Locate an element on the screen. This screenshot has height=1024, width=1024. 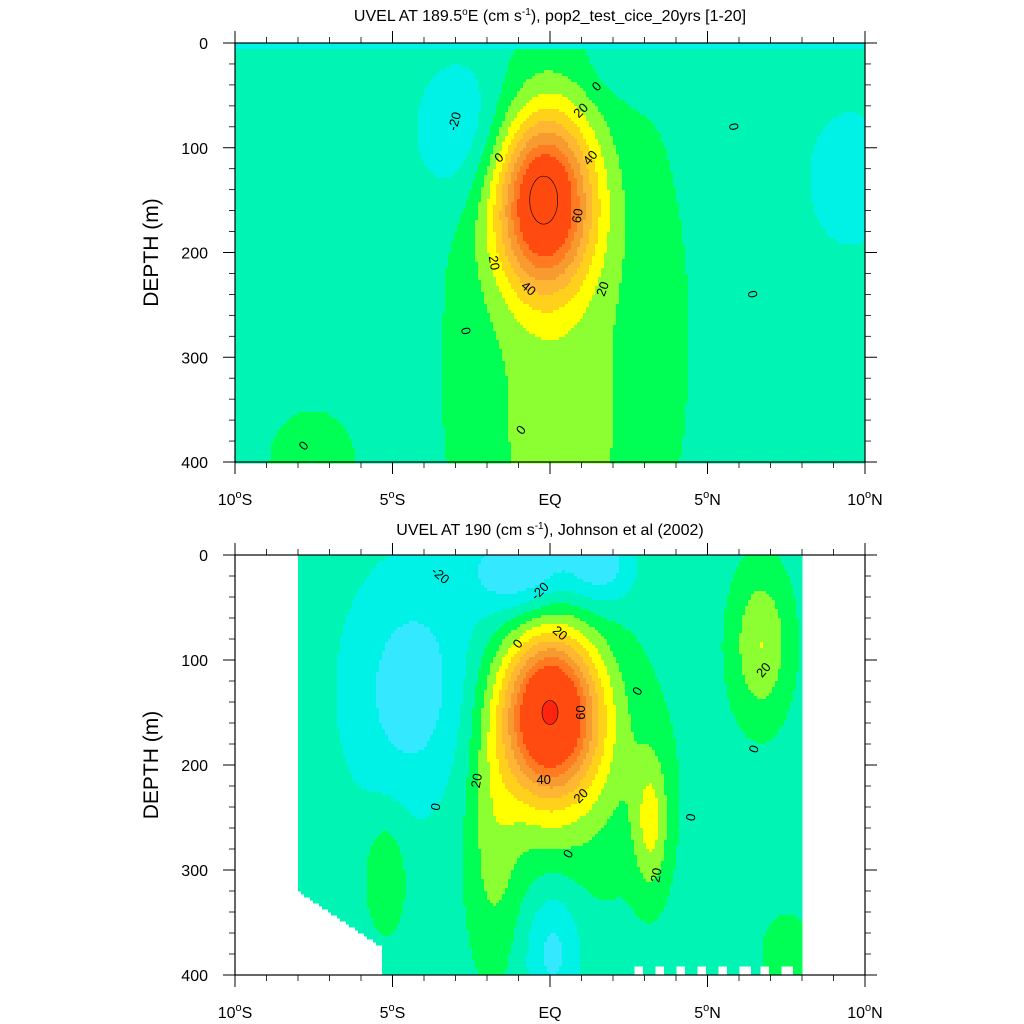
contour-label: 40 is located at coordinates (543, 779).